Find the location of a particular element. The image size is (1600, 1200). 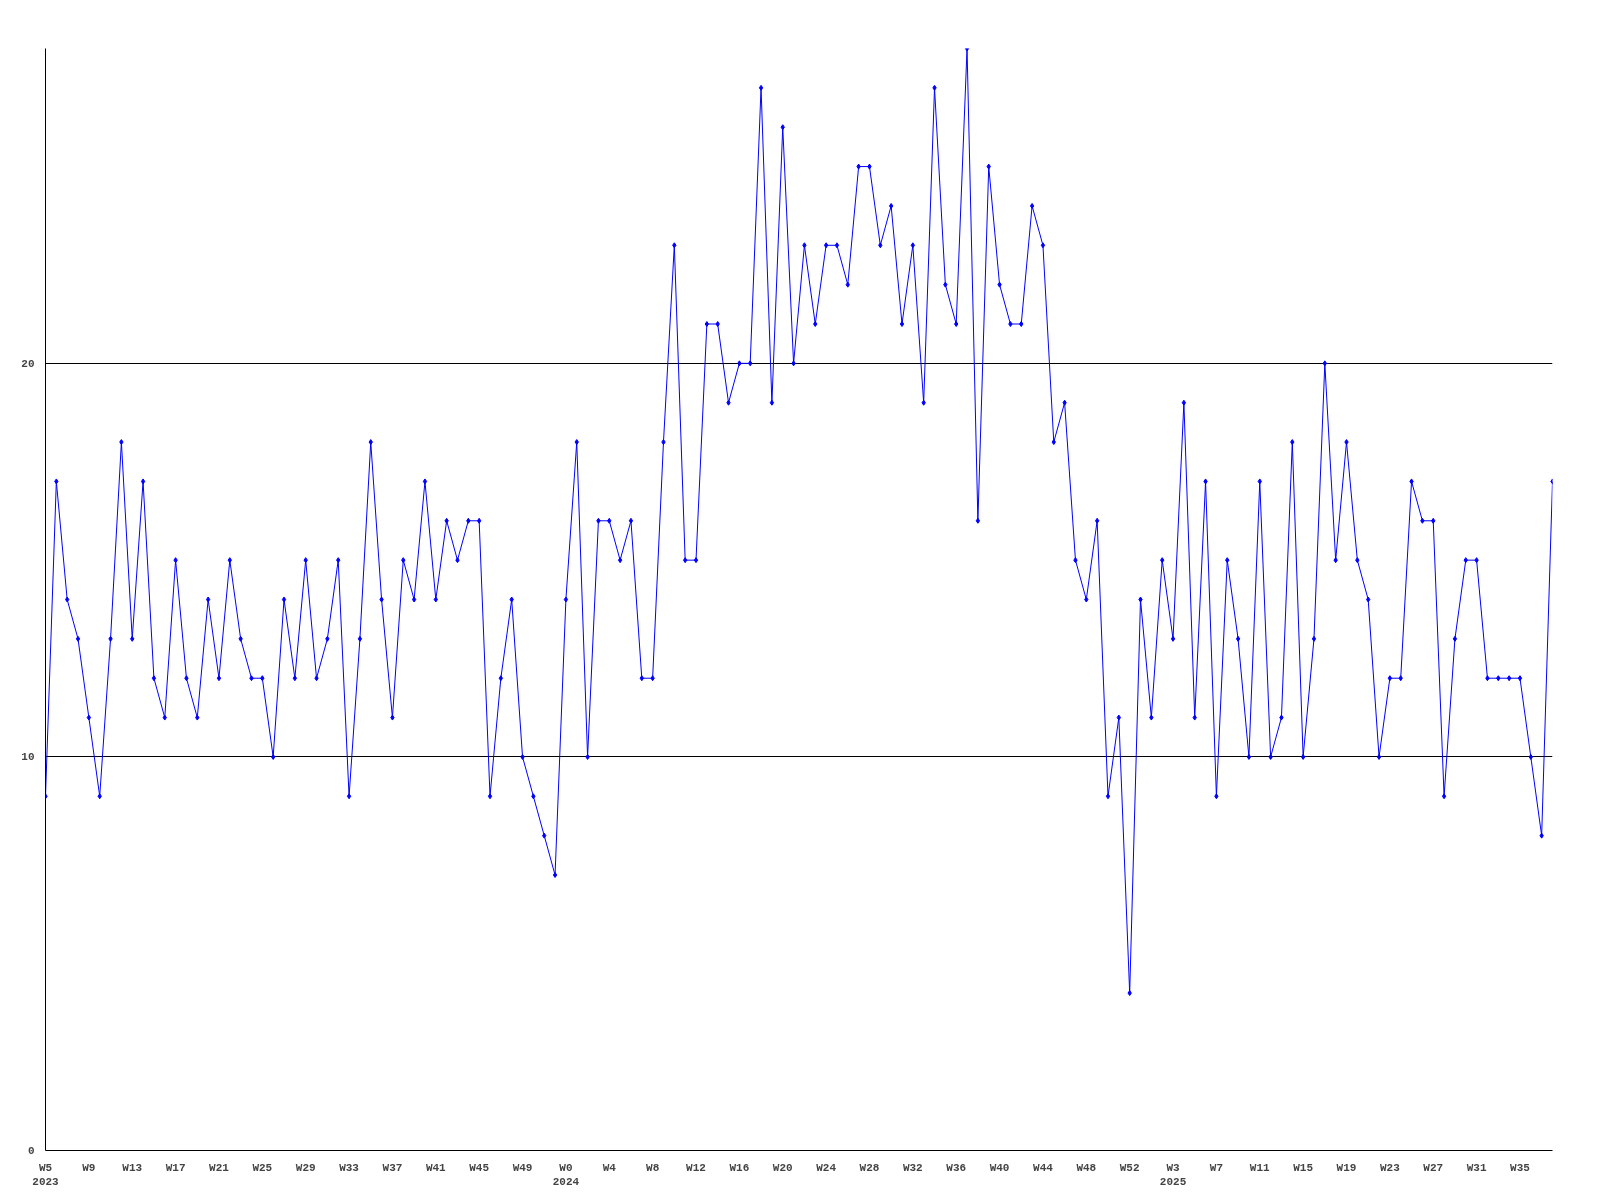

x-tick-label: W25 is located at coordinates (262, 1167).